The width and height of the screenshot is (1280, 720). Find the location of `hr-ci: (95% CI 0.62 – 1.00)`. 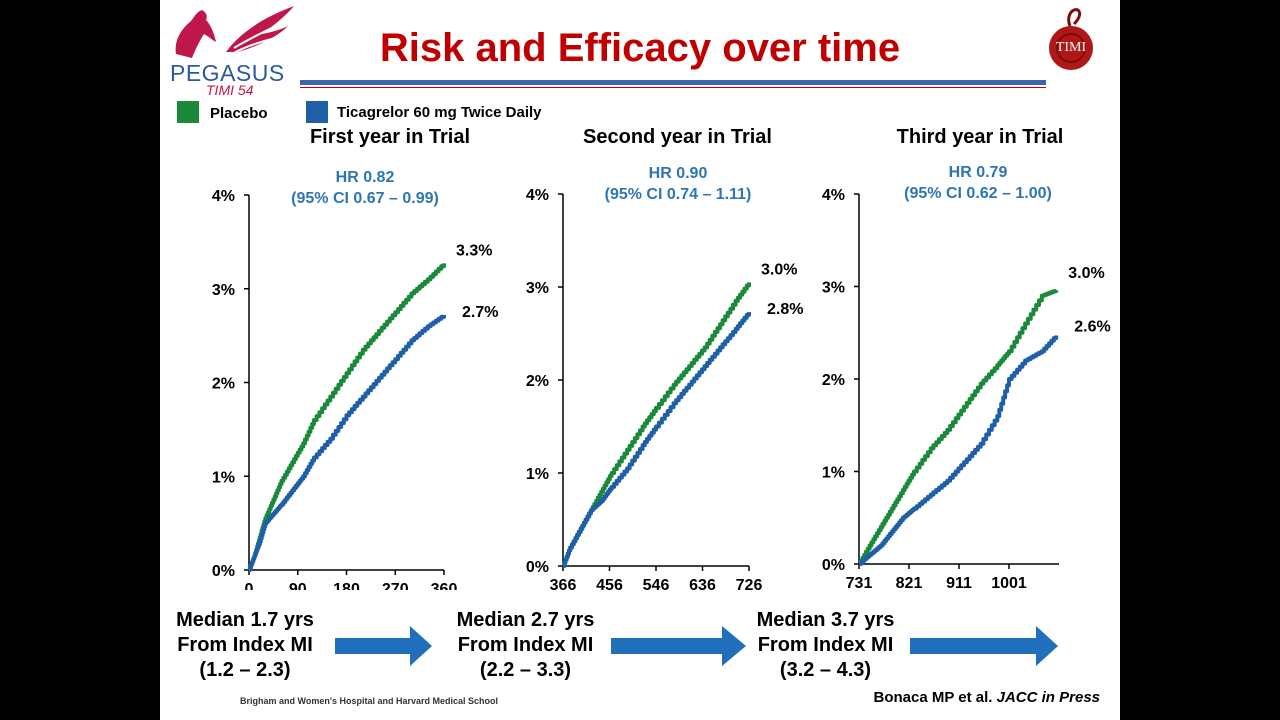

hr-ci: (95% CI 0.62 – 1.00) is located at coordinates (978, 193).